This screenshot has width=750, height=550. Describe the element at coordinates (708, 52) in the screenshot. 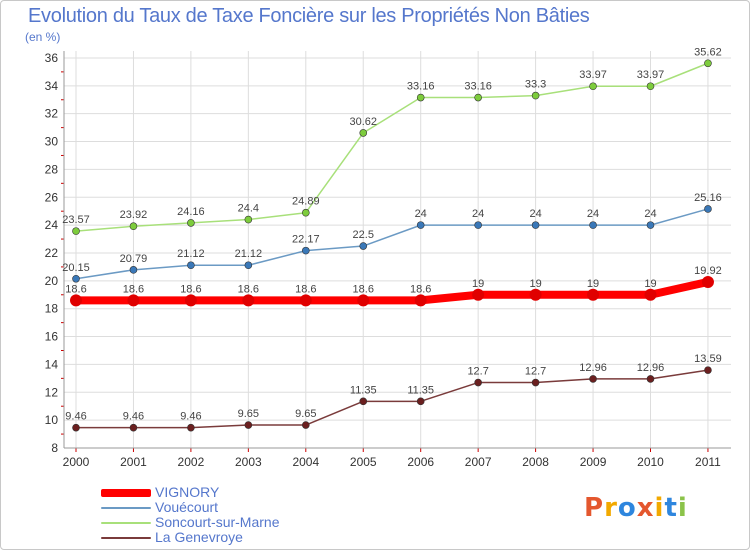

I see `data-label: 35.62` at that location.